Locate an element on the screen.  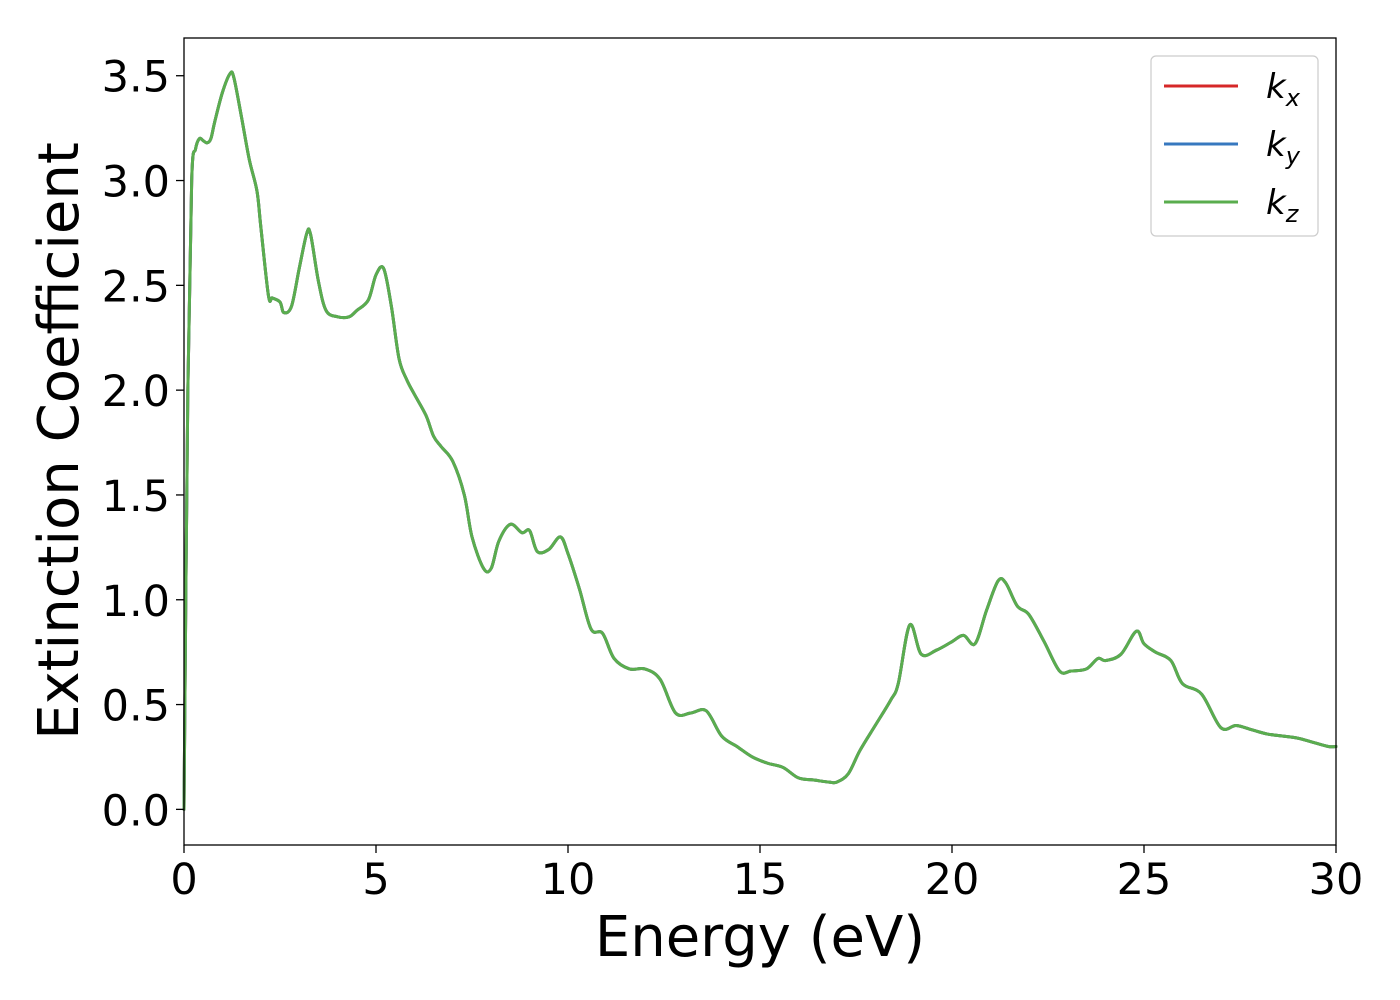
x-tick-label: 20 is located at coordinates (952, 880).